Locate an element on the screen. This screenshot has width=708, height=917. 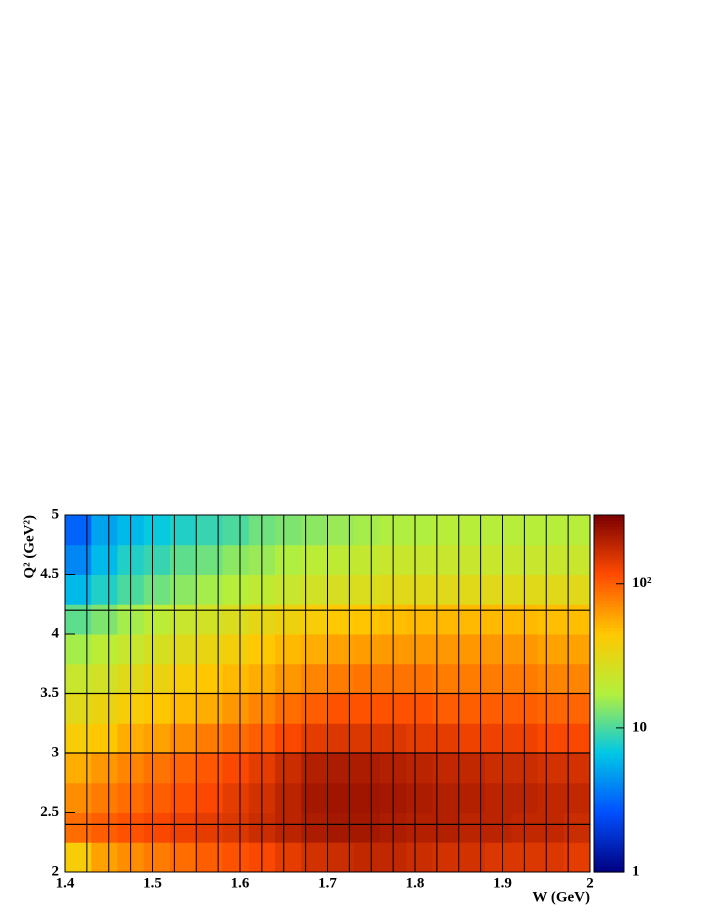
z-tick-label: 10 is located at coordinates (639, 727).